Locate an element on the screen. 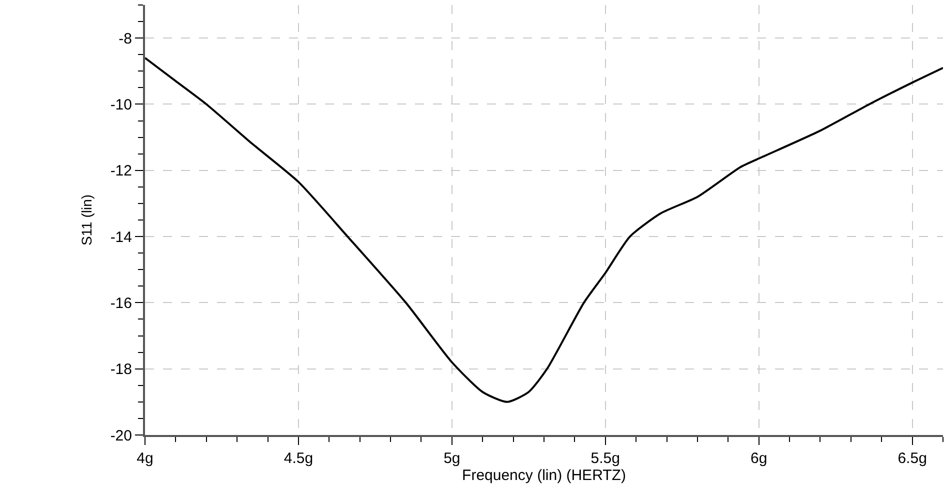  x-tick-label: 6.5g is located at coordinates (912, 458).